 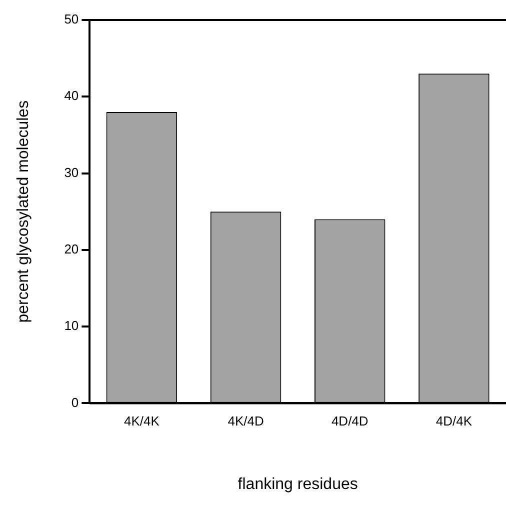 I want to click on y-axis-title: percent glycosylated molecules, so click(x=23, y=211).